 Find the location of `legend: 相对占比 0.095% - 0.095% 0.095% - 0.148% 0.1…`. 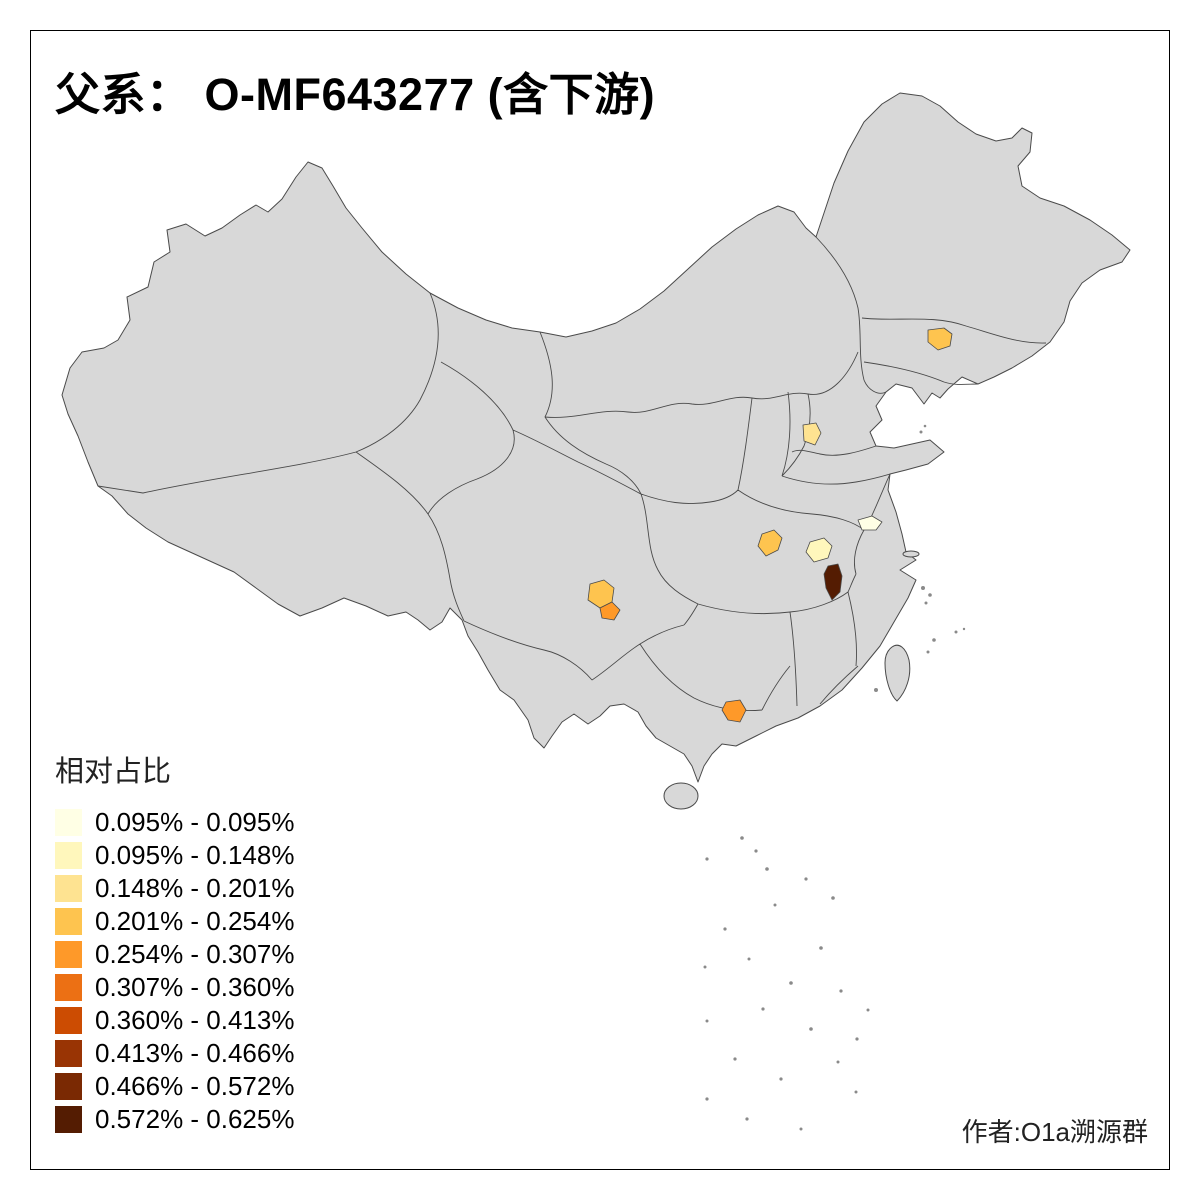

legend: 相对占比 0.095% - 0.095% 0.095% - 0.148% 0.1… is located at coordinates (174, 942).